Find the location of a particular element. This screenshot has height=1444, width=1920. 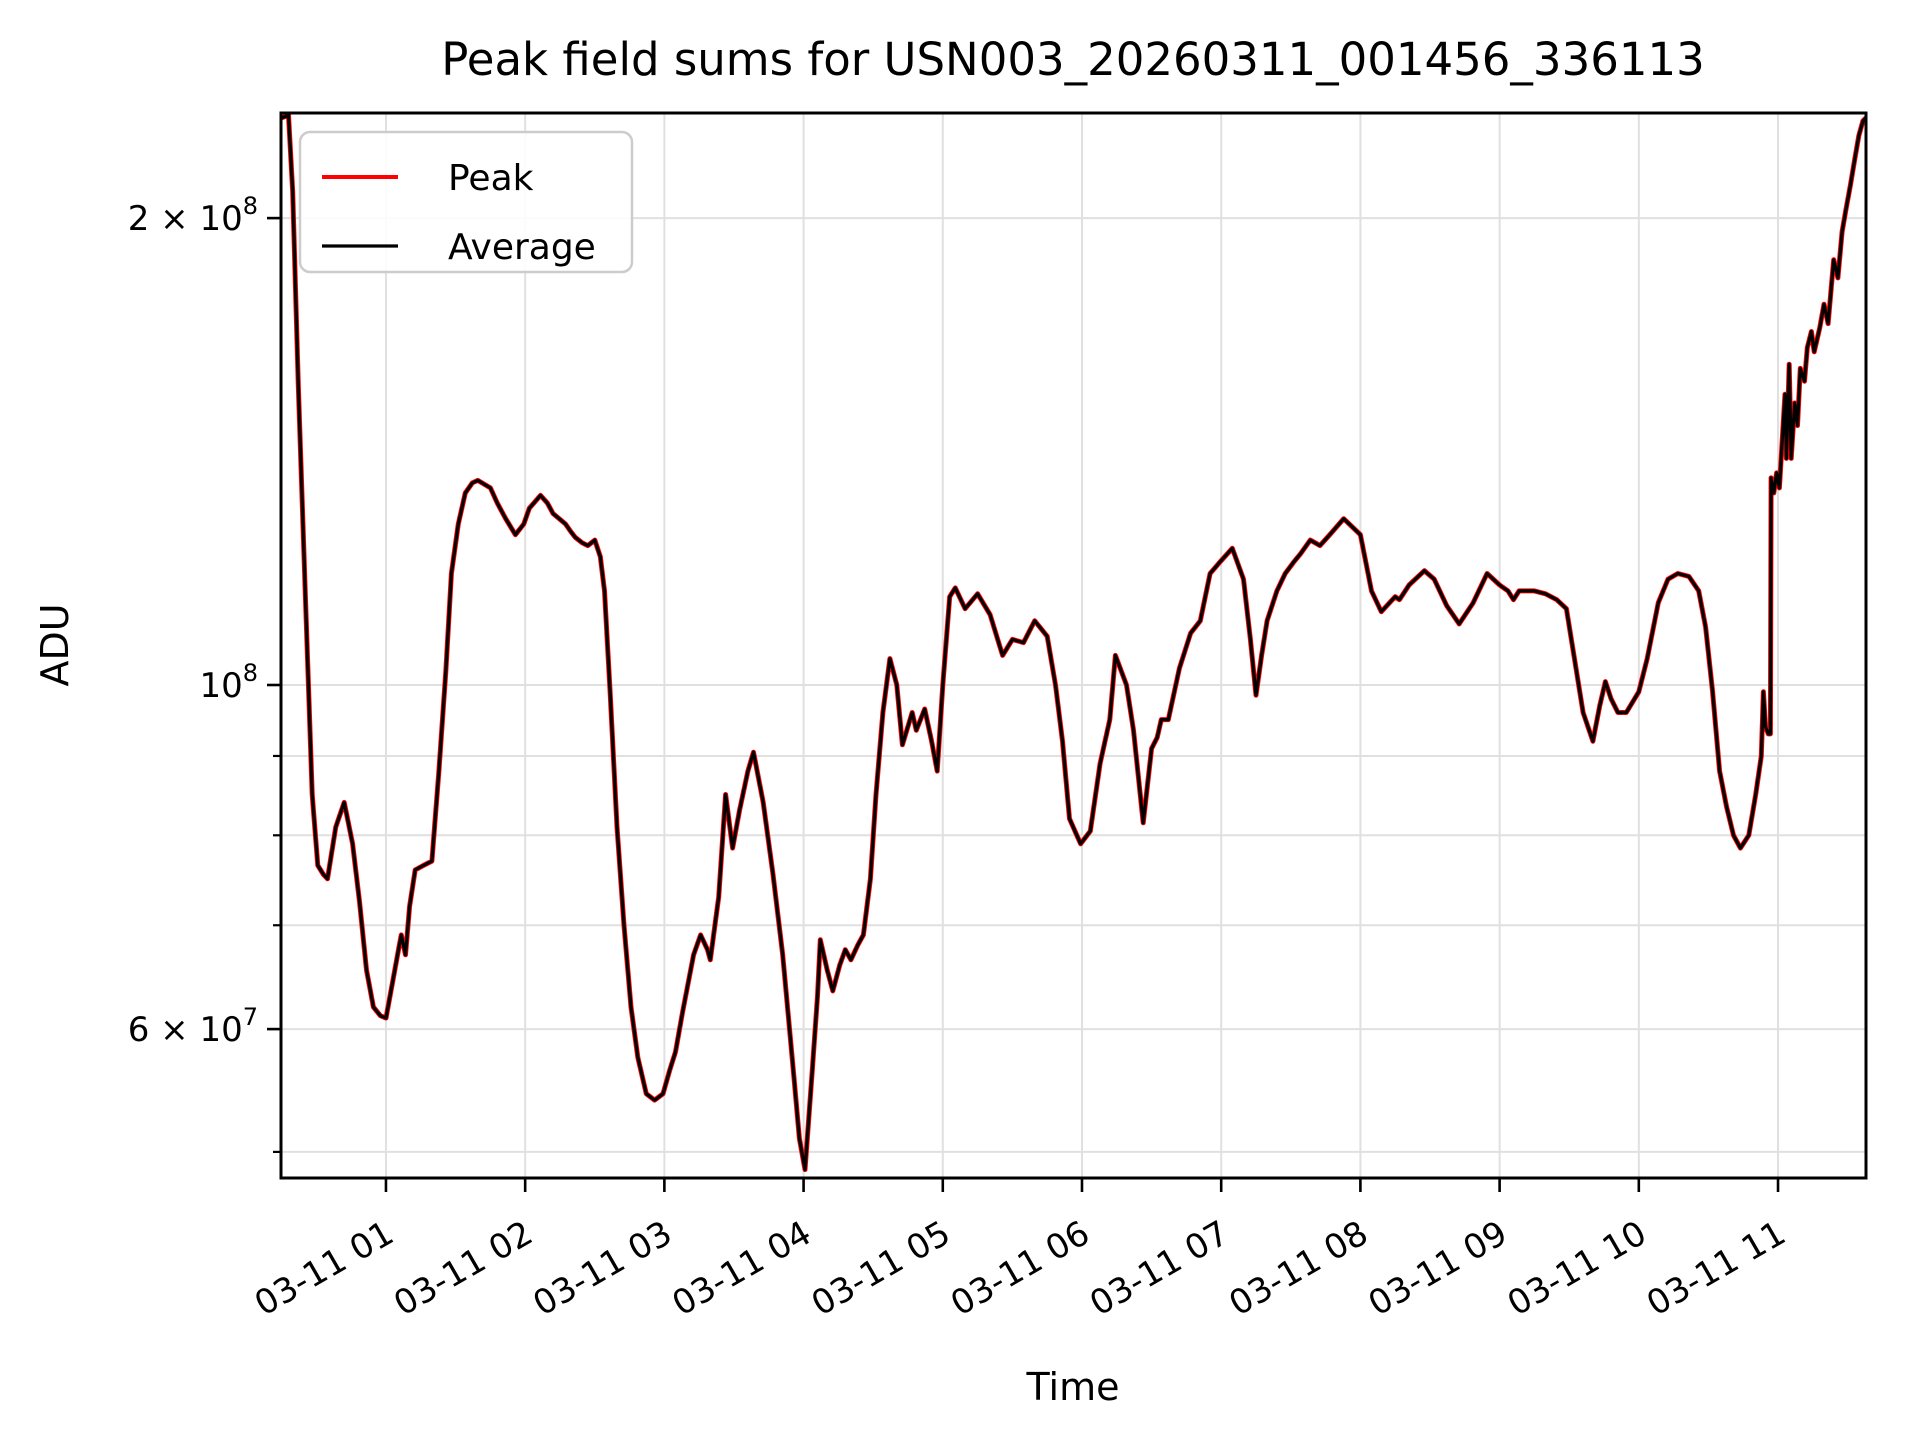

x-tick-label: 03-11 07 is located at coordinates (1159, 1268).